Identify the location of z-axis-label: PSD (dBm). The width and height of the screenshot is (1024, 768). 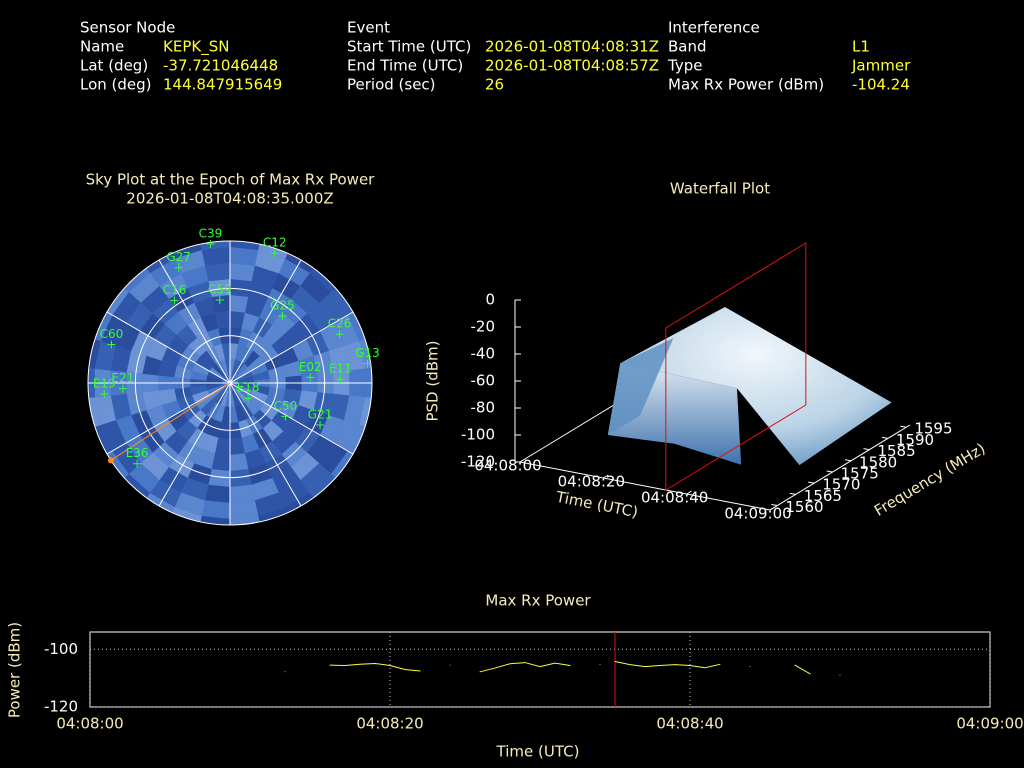
(433, 380).